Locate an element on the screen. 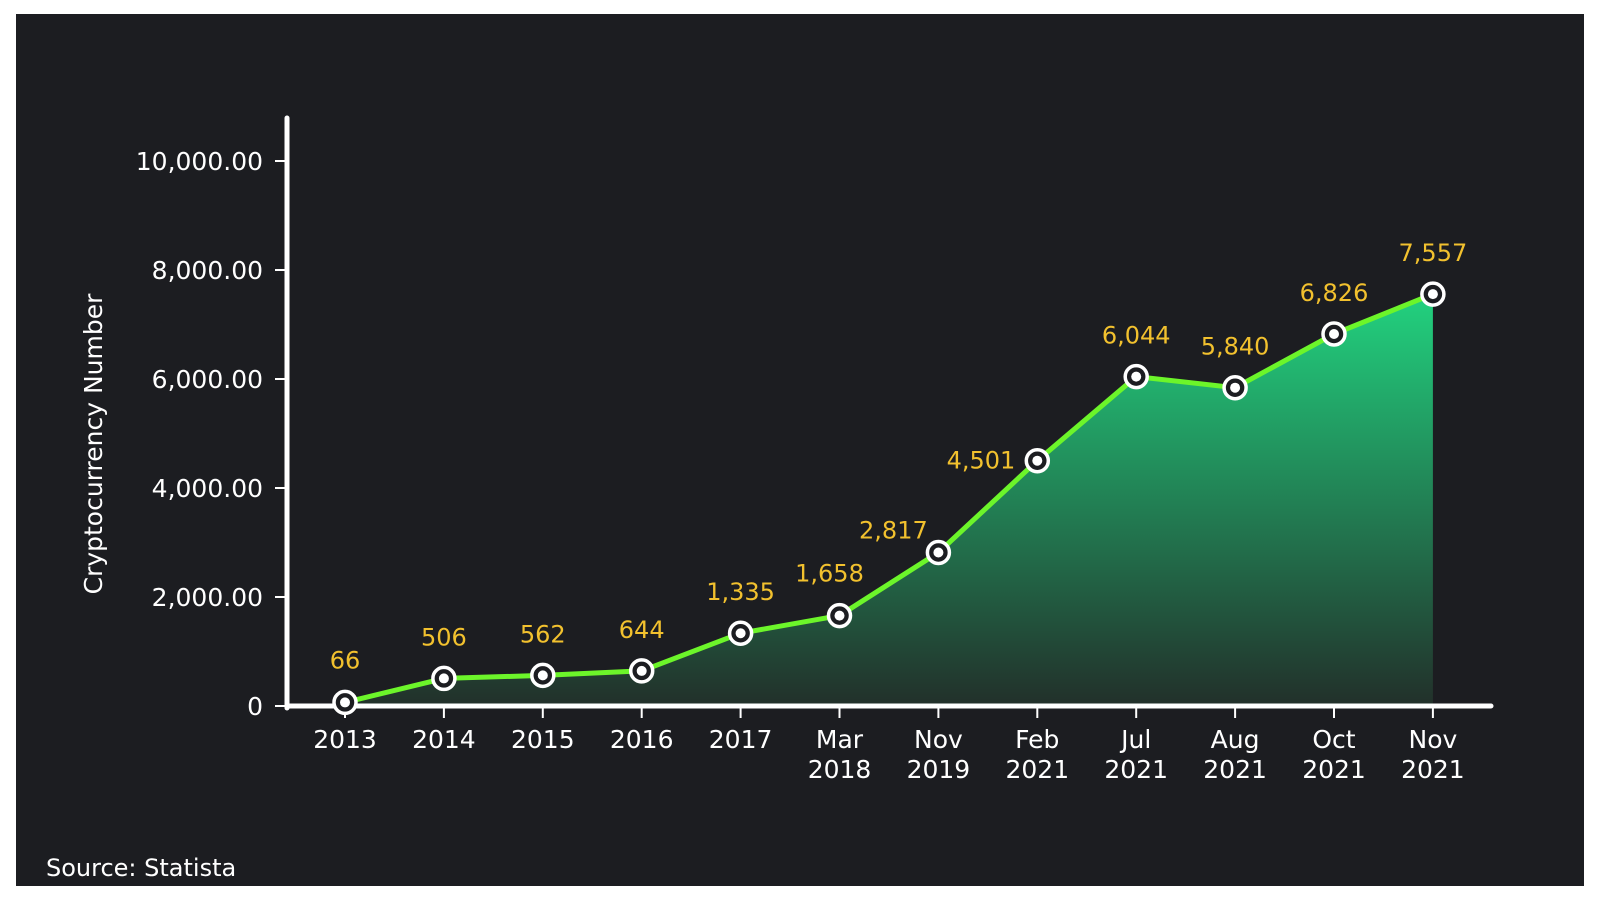  x-tick-label: 2016 is located at coordinates (642, 739).